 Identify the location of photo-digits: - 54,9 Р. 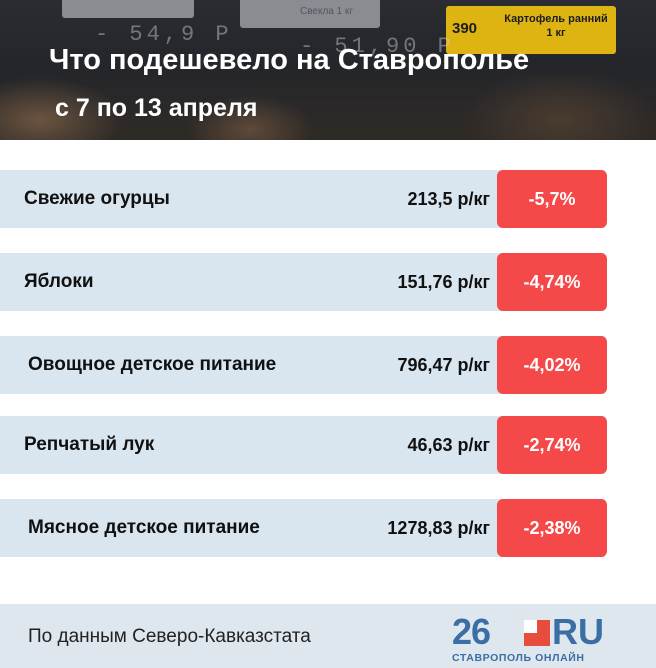
(164, 34).